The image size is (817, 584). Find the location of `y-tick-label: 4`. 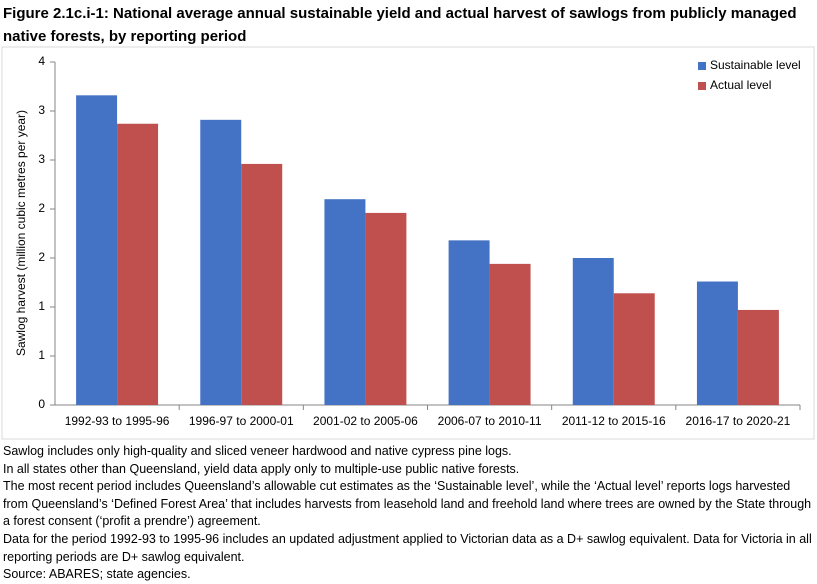

y-tick-label: 4 is located at coordinates (41, 61).